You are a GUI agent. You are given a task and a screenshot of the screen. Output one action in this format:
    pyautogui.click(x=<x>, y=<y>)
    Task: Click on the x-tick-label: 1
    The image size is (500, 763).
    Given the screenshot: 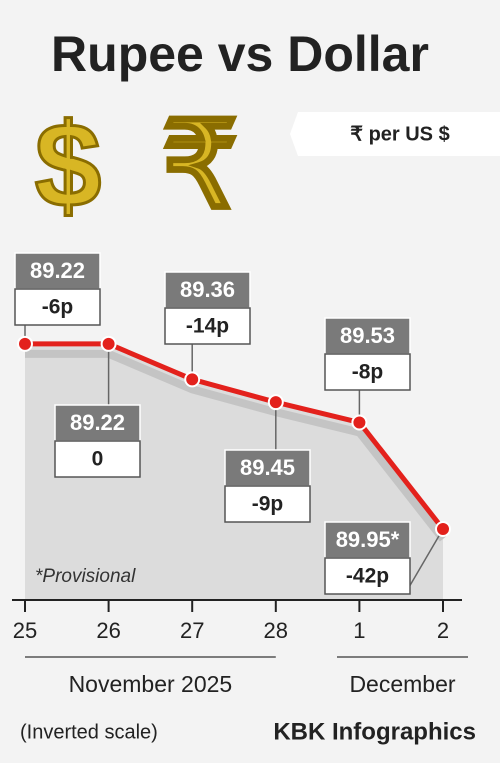 What is the action you would take?
    pyautogui.click(x=359, y=630)
    